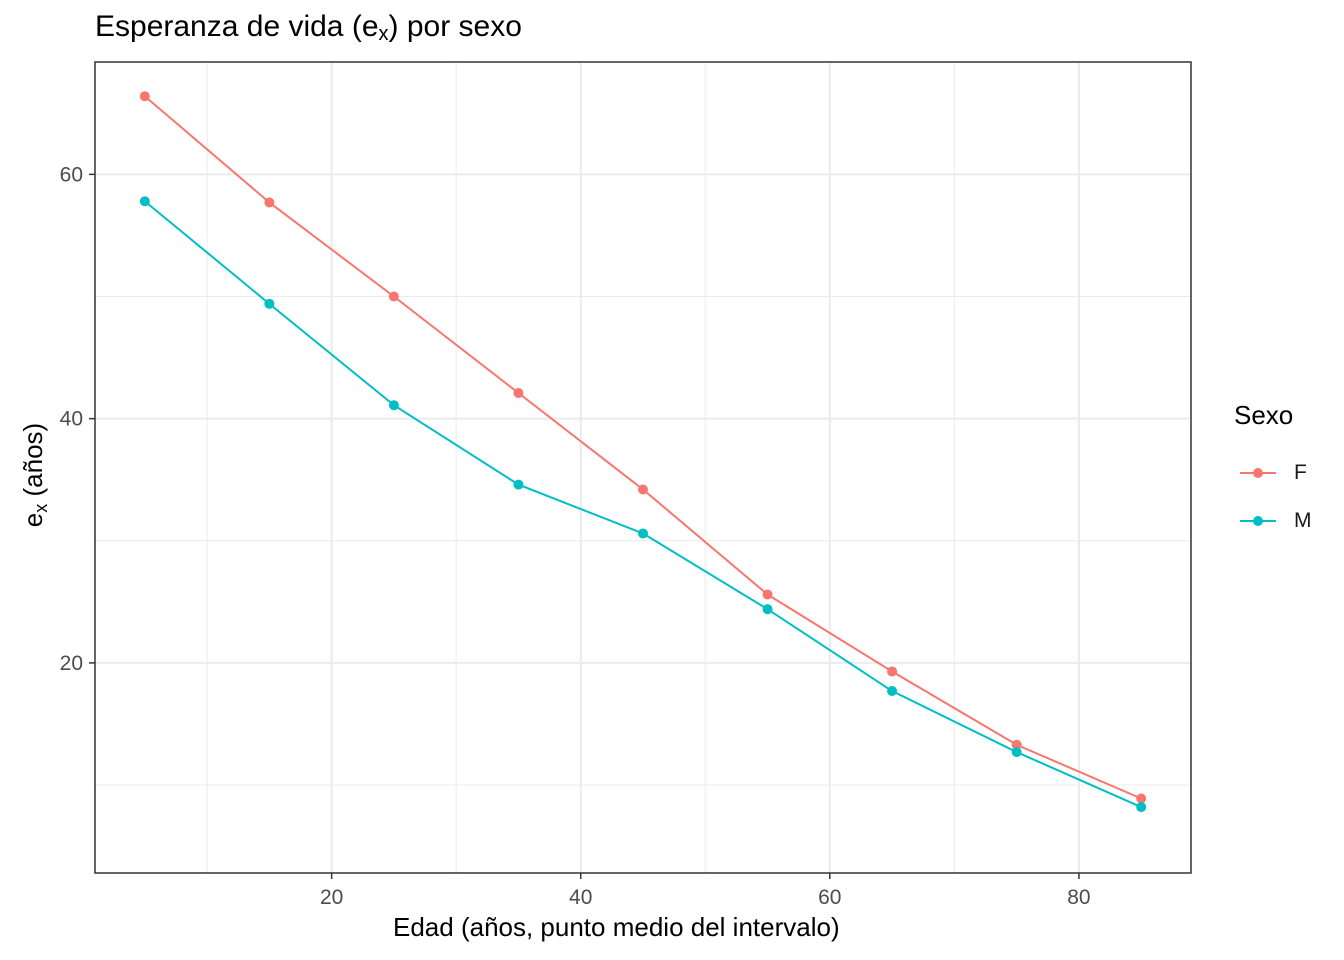  What do you see at coordinates (1264, 415) in the screenshot?
I see `legend-title: Sexo` at bounding box center [1264, 415].